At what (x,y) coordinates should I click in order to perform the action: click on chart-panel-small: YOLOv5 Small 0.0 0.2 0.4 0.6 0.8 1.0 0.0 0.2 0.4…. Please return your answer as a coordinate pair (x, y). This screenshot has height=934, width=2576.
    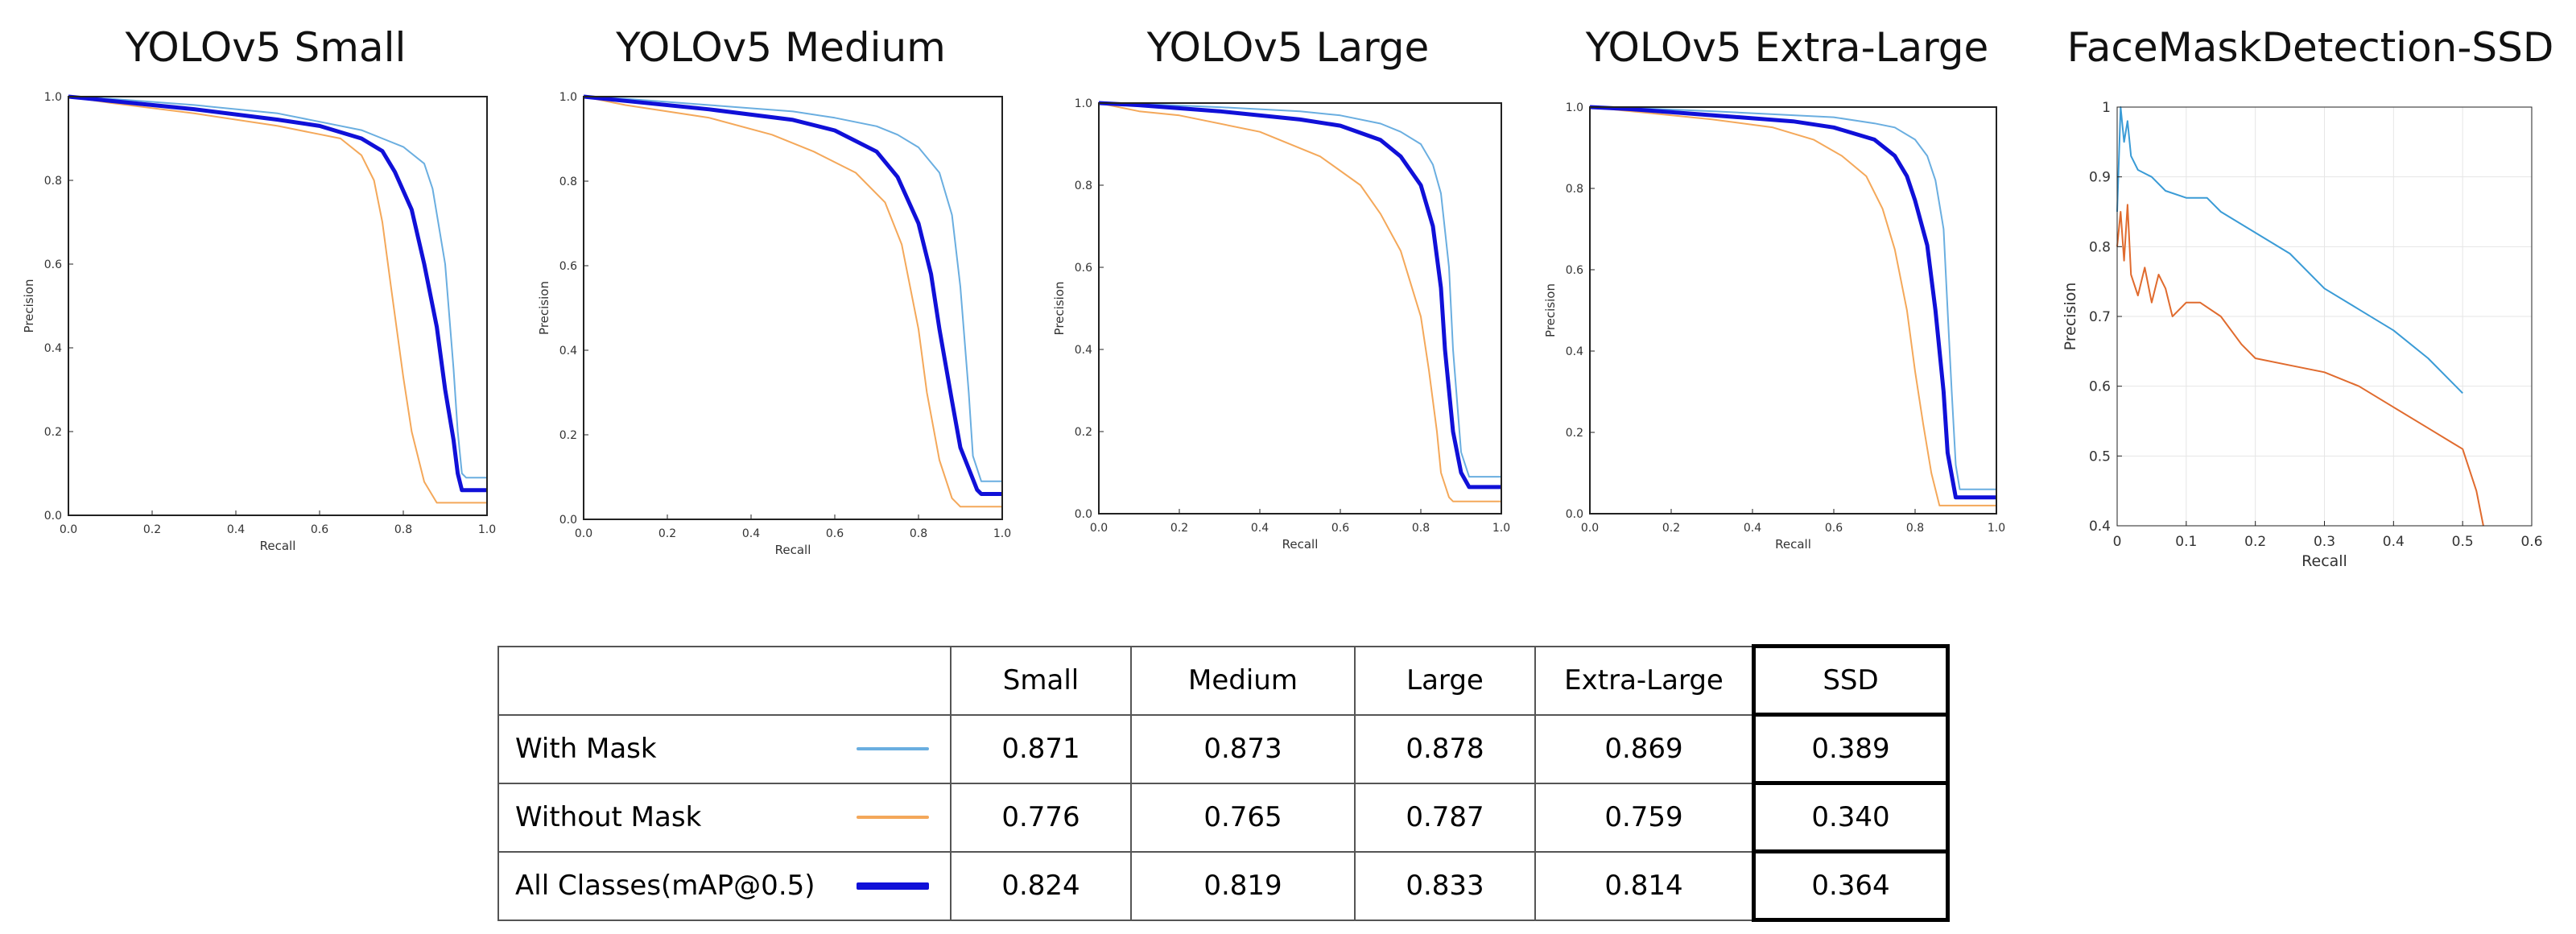
    Looking at the image, I should click on (265, 290).